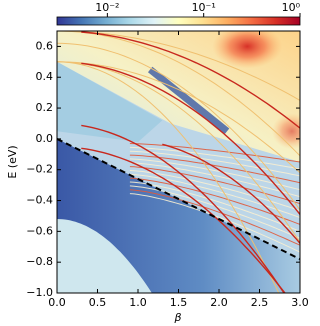 The height and width of the screenshot is (326, 320). I want to click on y-tick-label: −0.4, so click(39, 200).